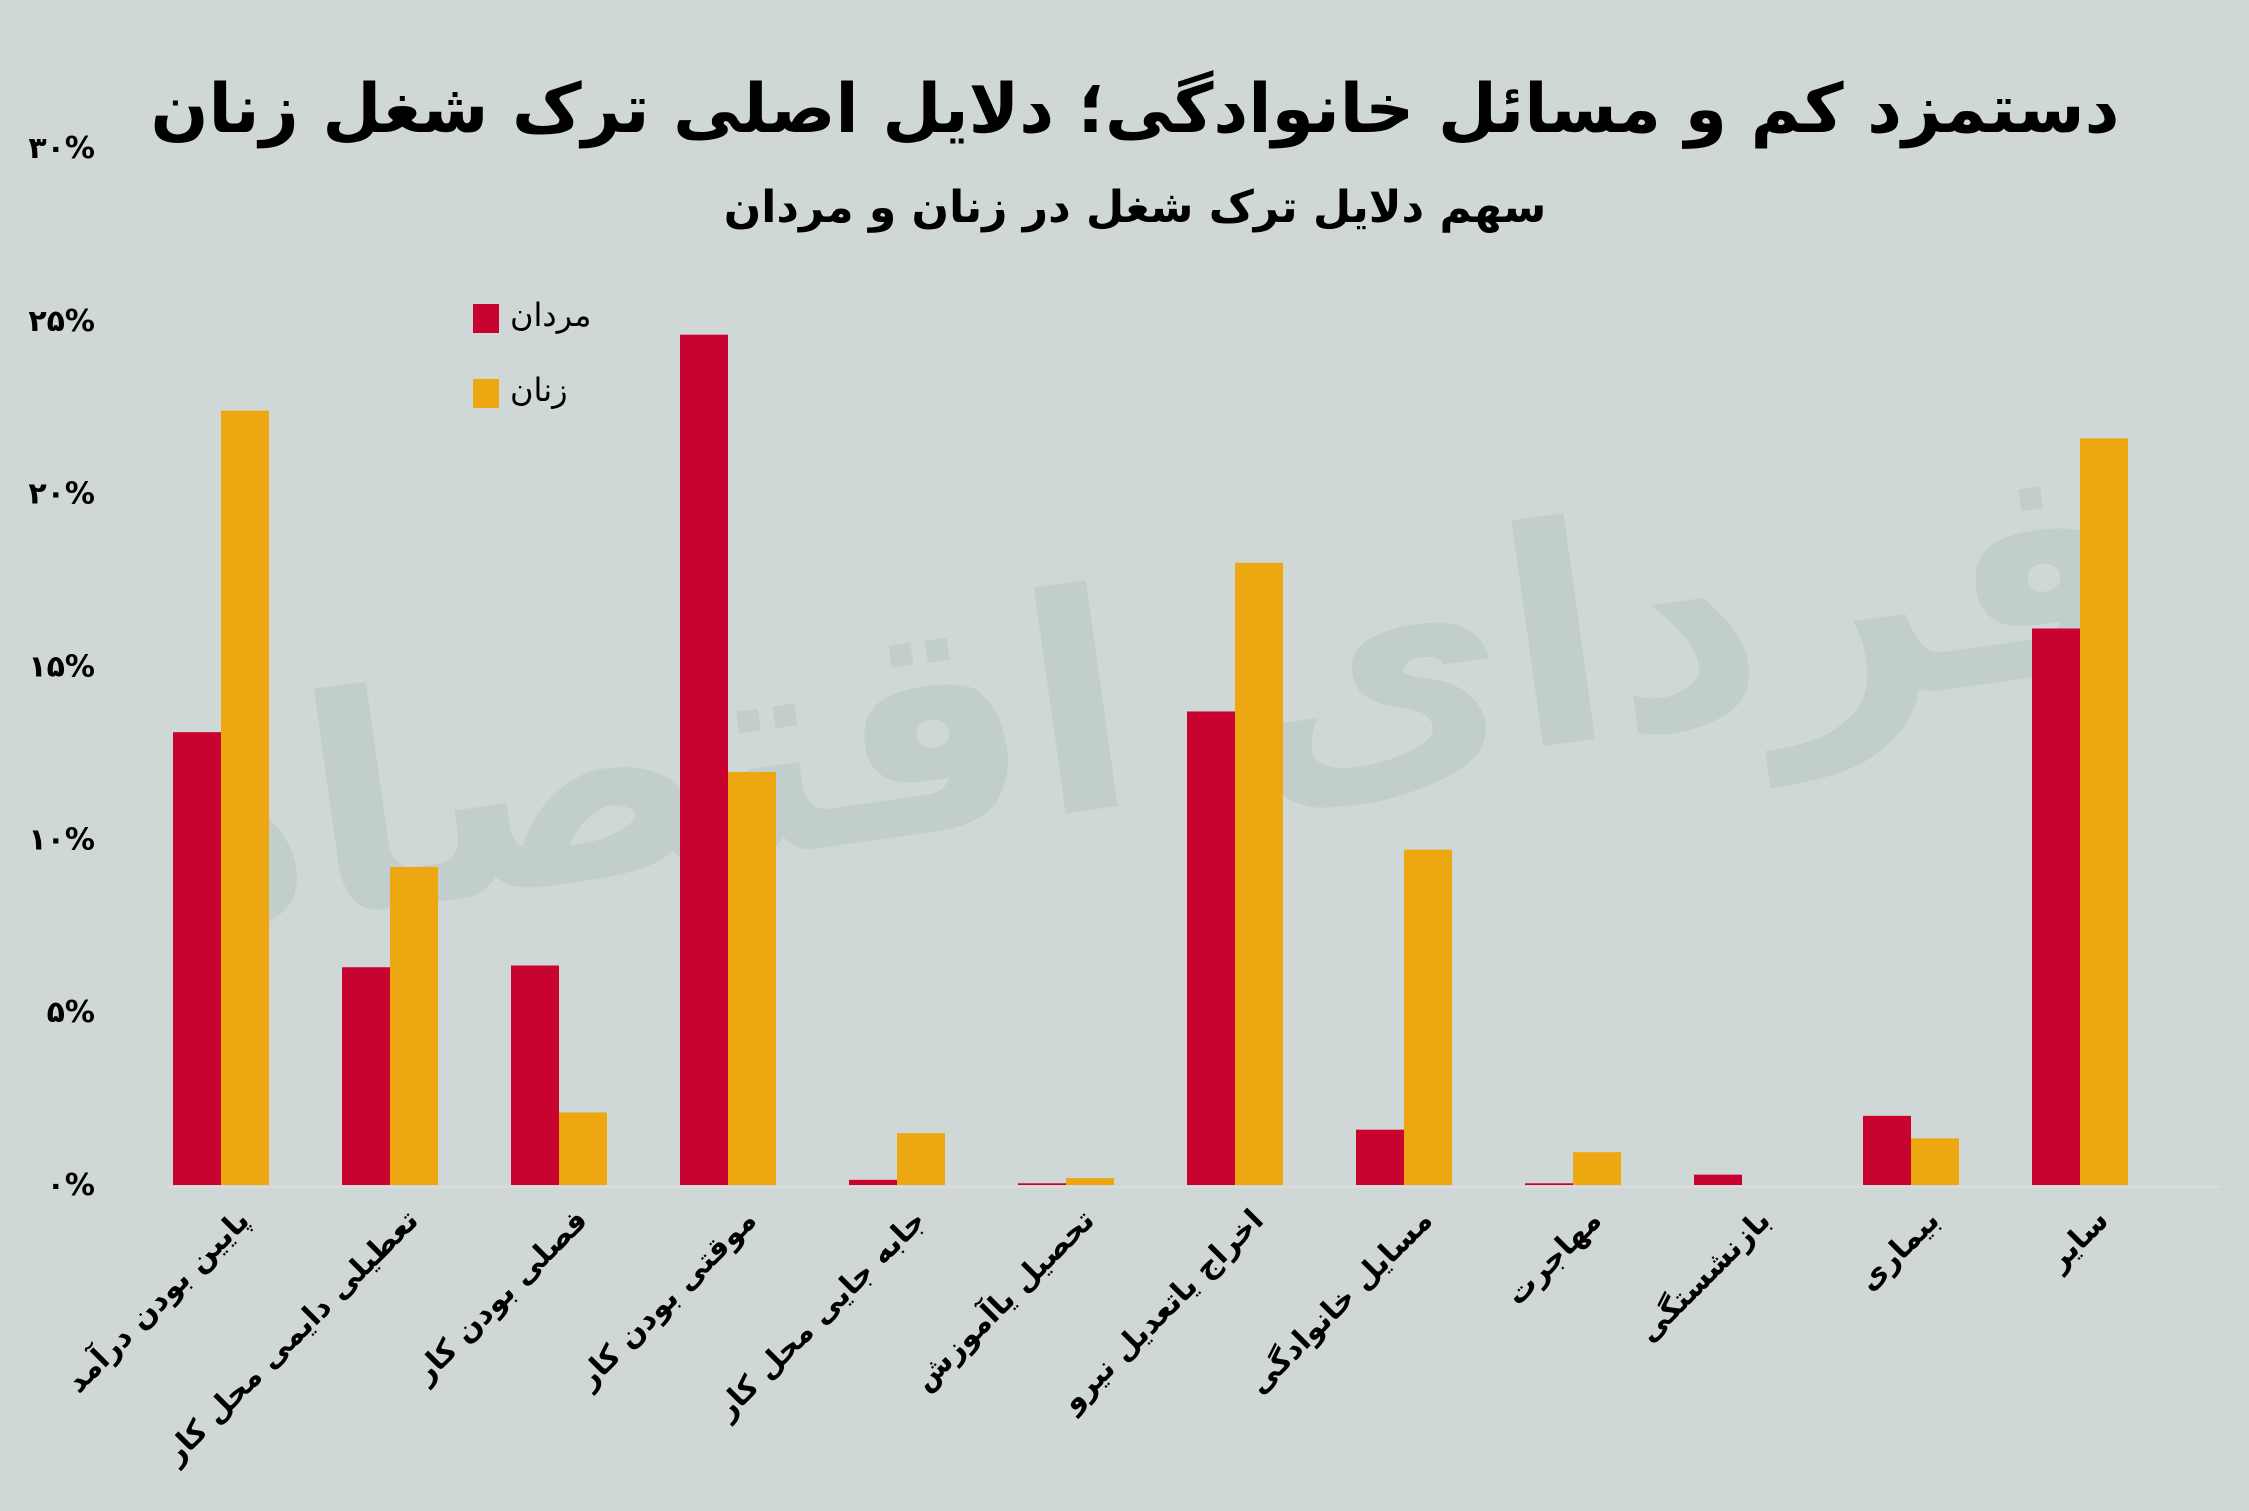  Describe the element at coordinates (486, 393) in the screenshot. I see `legend-swatch-women` at that location.